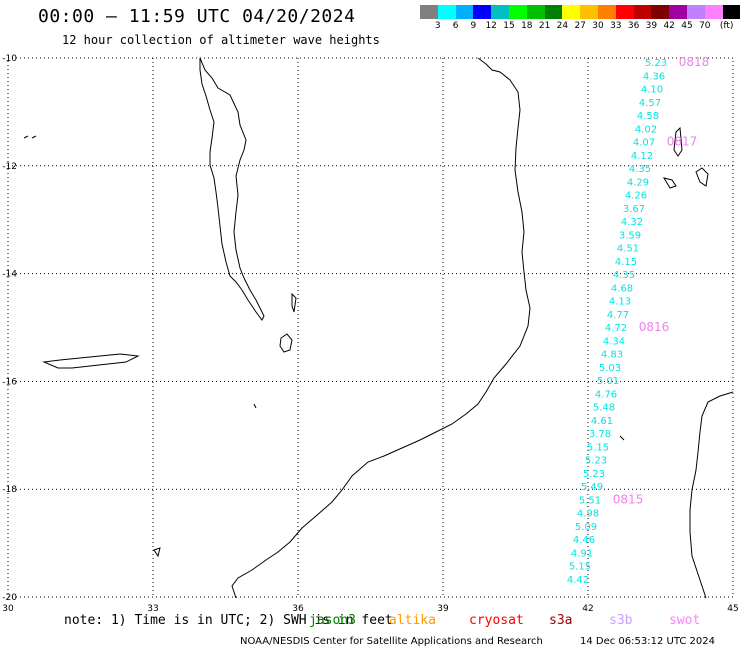 The width and height of the screenshot is (740, 650). Describe the element at coordinates (633, 26) in the screenshot. I see `legend-label: 36` at that location.